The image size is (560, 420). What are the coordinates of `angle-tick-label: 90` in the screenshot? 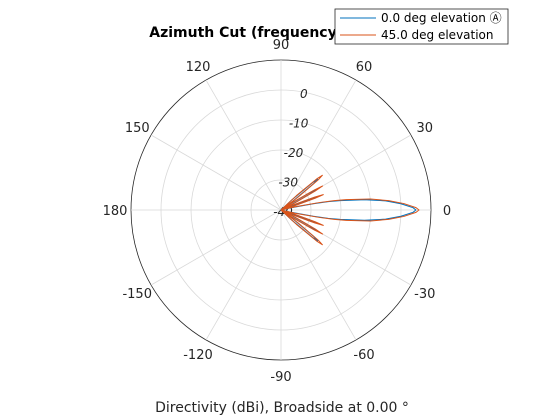 It's located at (281, 45).